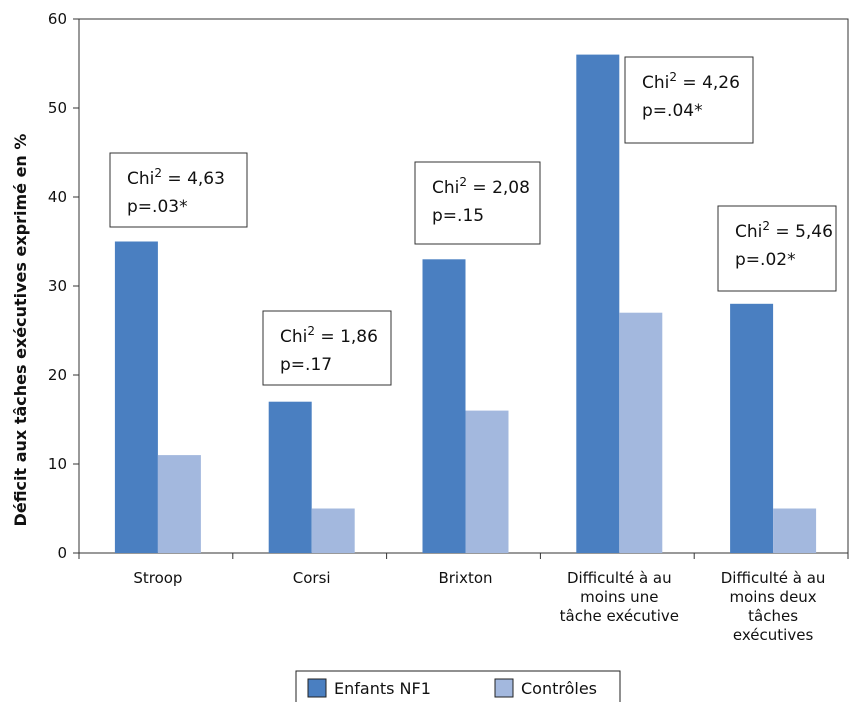 The width and height of the screenshot is (850, 702). I want to click on legend: Enfants NF1 Contrôles, so click(458, 686).